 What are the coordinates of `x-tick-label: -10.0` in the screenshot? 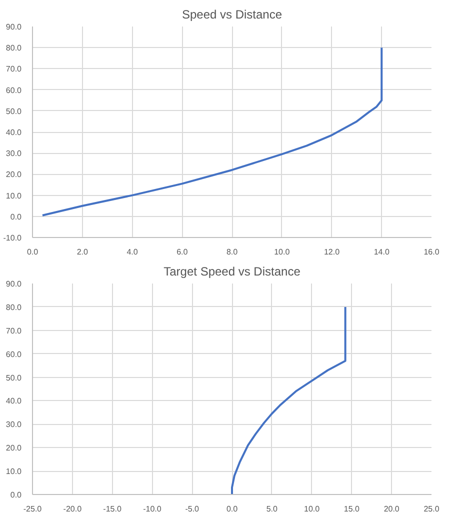 It's located at (152, 509).